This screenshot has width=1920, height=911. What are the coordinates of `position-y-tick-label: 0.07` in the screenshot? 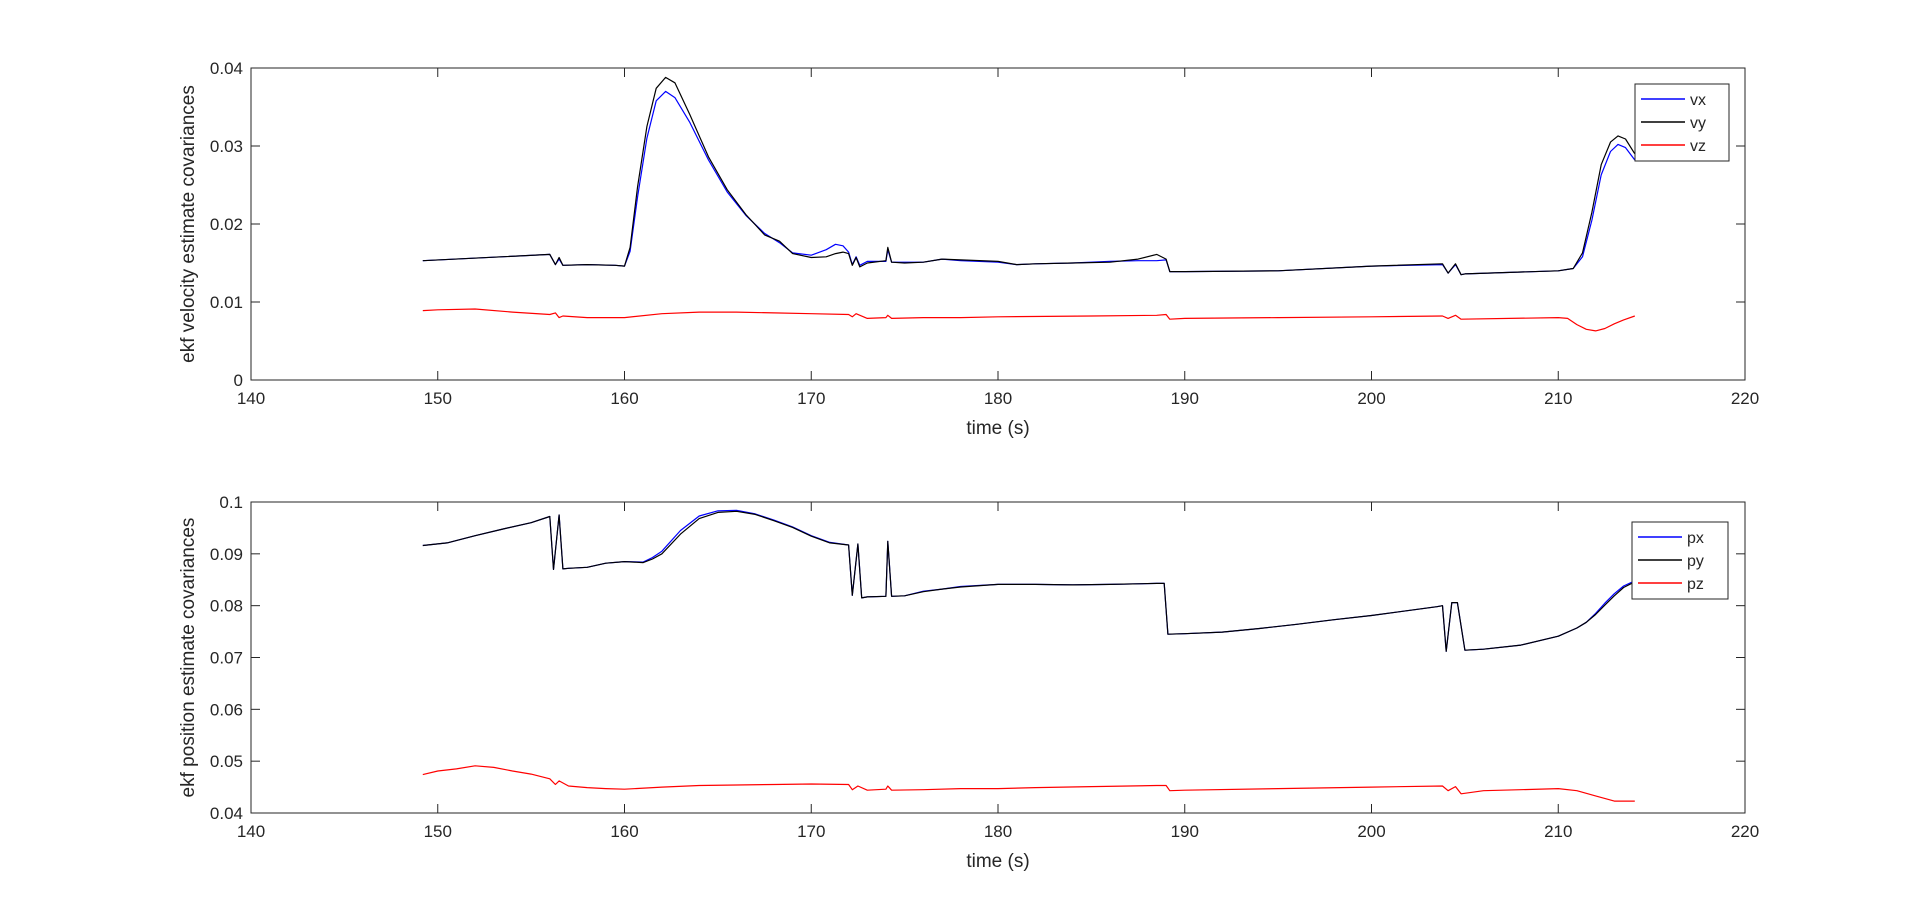 It's located at (226, 658).